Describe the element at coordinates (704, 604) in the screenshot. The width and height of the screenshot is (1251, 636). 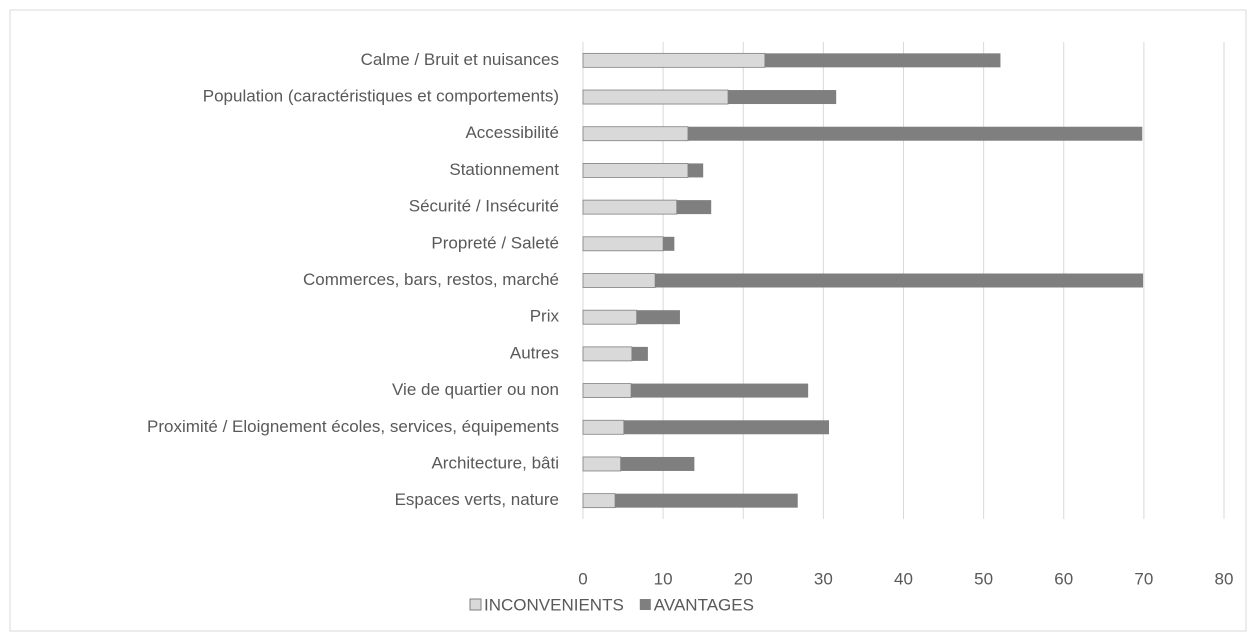
I see `legend-label: AVANTAGES` at that location.